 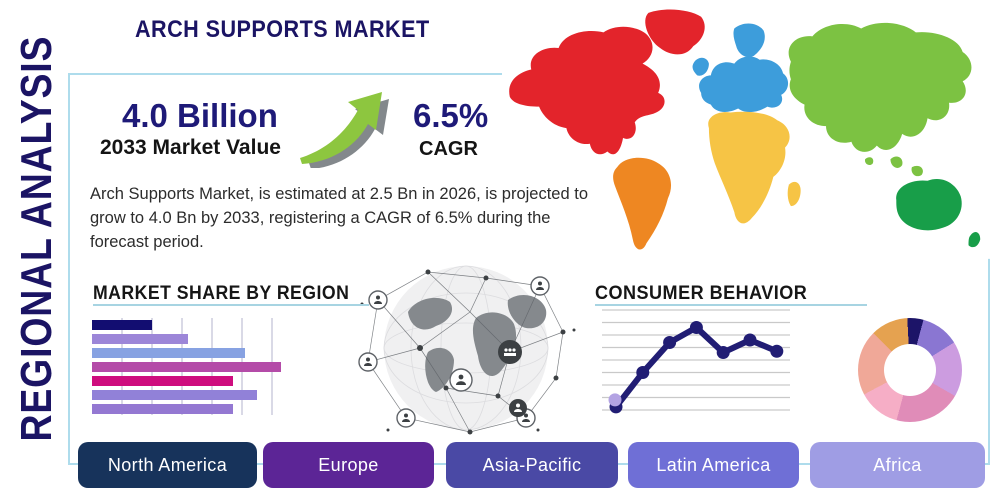 What do you see at coordinates (532, 465) in the screenshot?
I see `region-button-asia-pacific: Asia-Pacific` at bounding box center [532, 465].